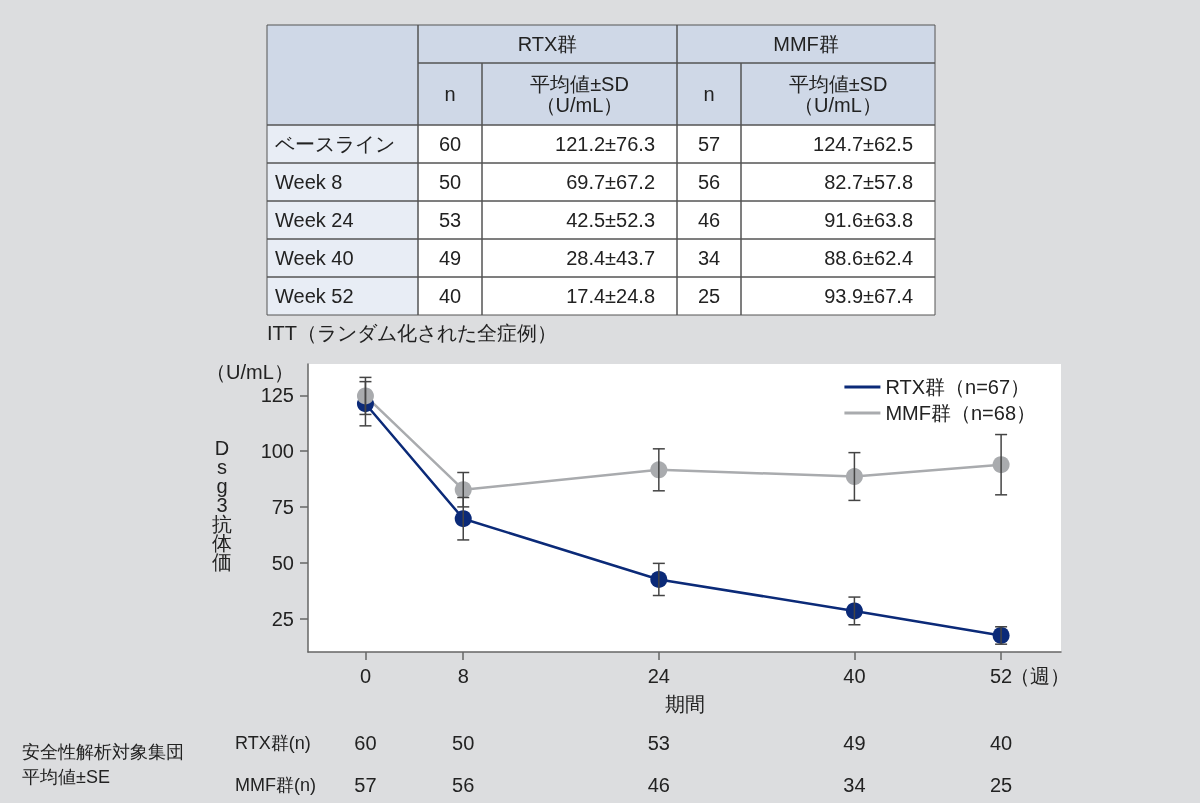 The image size is (1200, 803). Describe the element at coordinates (314, 220) in the screenshot. I see `text: Week 24` at that location.